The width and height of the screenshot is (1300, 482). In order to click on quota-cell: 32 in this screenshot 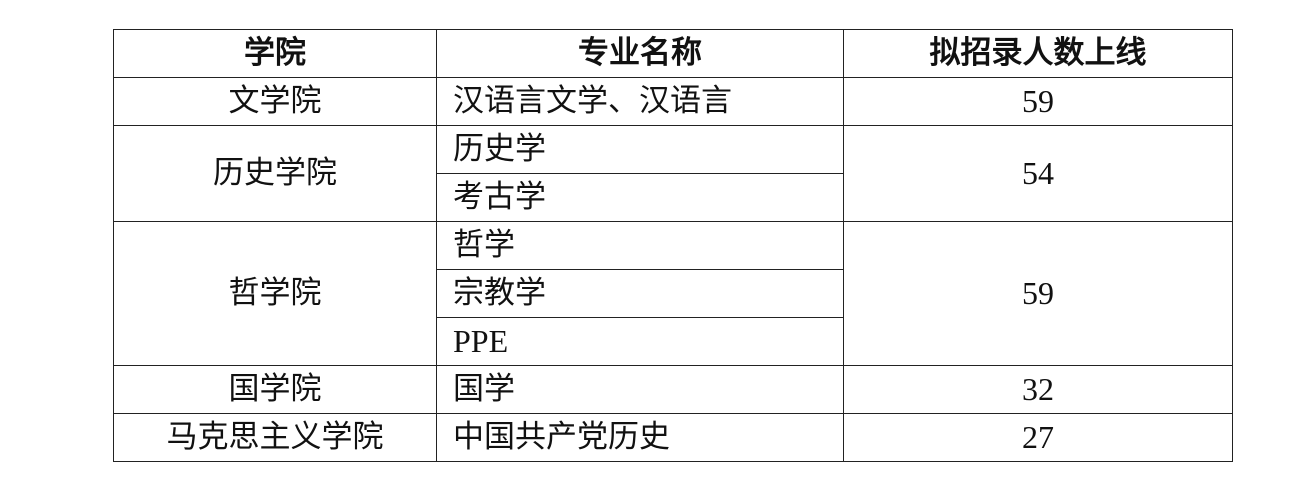, I will do `click(1038, 389)`.